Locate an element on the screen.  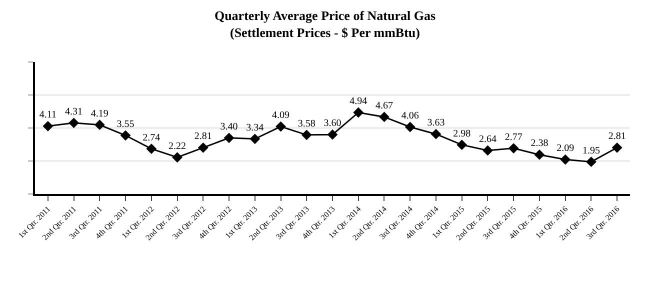
data-label: 2.77 is located at coordinates (513, 137).